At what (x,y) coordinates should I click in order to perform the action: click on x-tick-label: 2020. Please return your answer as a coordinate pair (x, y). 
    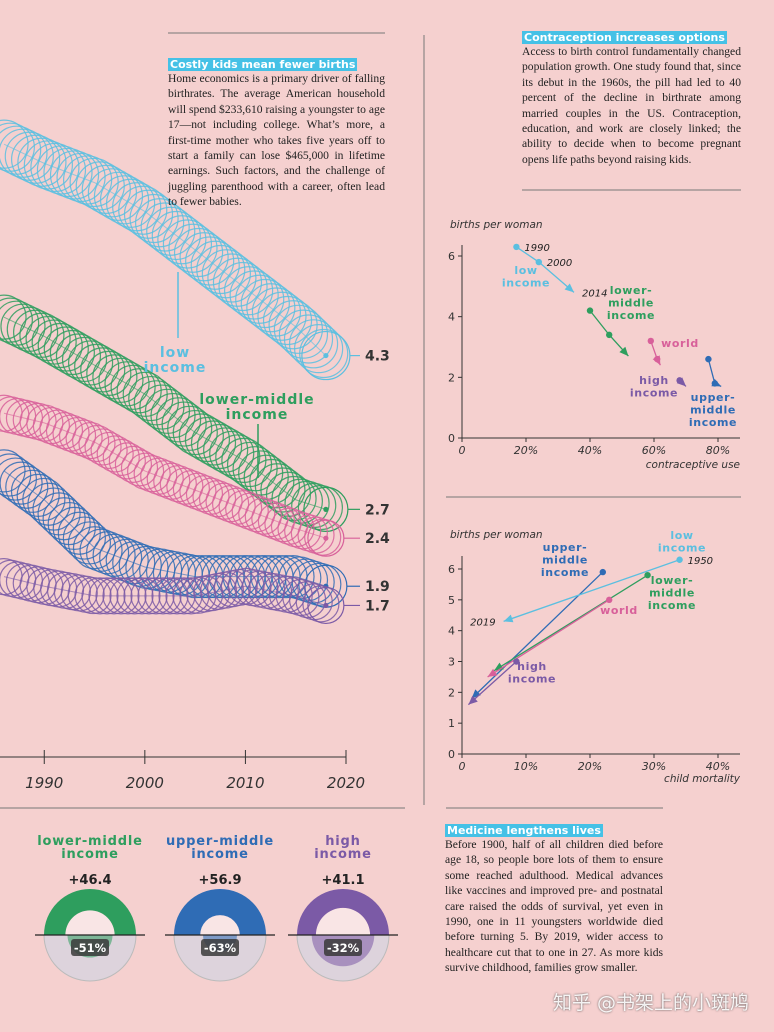
    Looking at the image, I should click on (346, 783).